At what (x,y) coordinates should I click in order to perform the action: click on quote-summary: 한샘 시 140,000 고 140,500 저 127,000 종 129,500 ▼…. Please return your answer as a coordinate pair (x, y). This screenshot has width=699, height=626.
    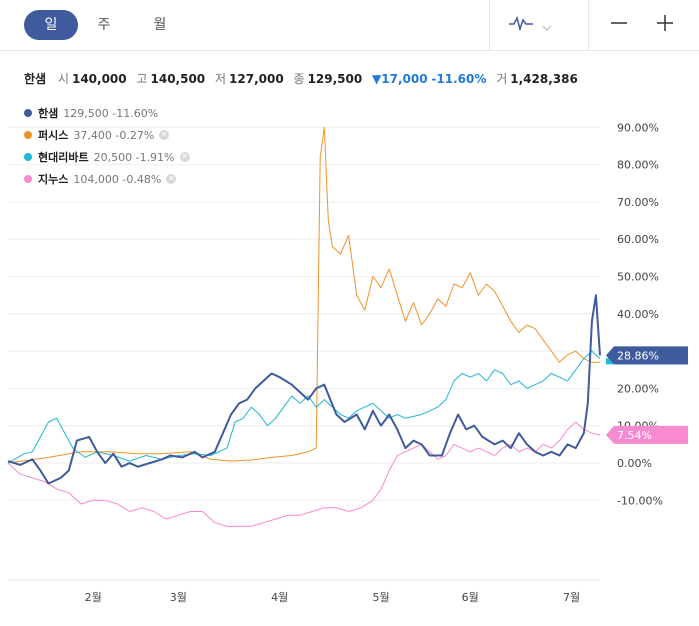
    Looking at the image, I should click on (304, 78).